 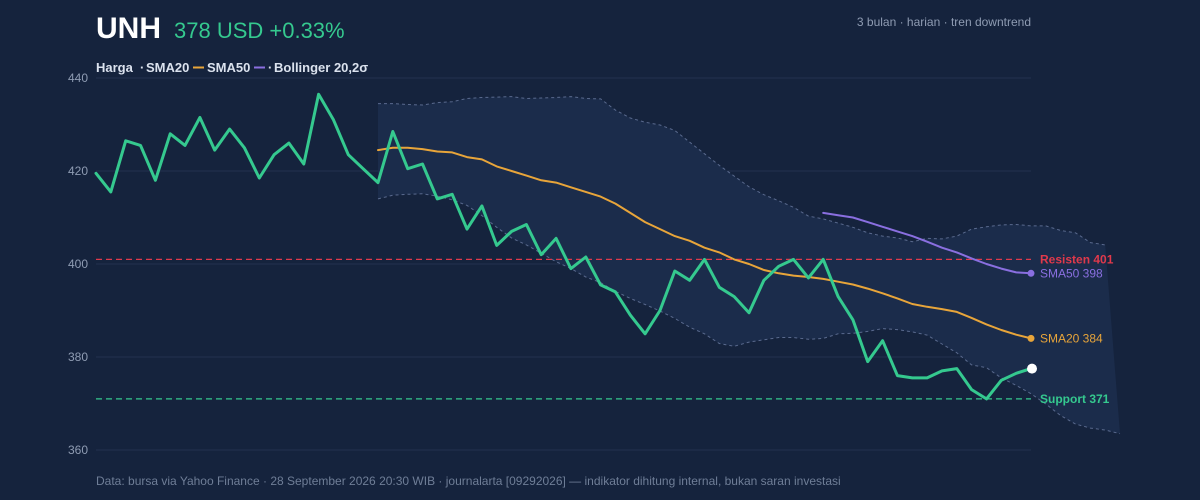 What do you see at coordinates (78, 357) in the screenshot?
I see `y-tick-label-380: 380` at bounding box center [78, 357].